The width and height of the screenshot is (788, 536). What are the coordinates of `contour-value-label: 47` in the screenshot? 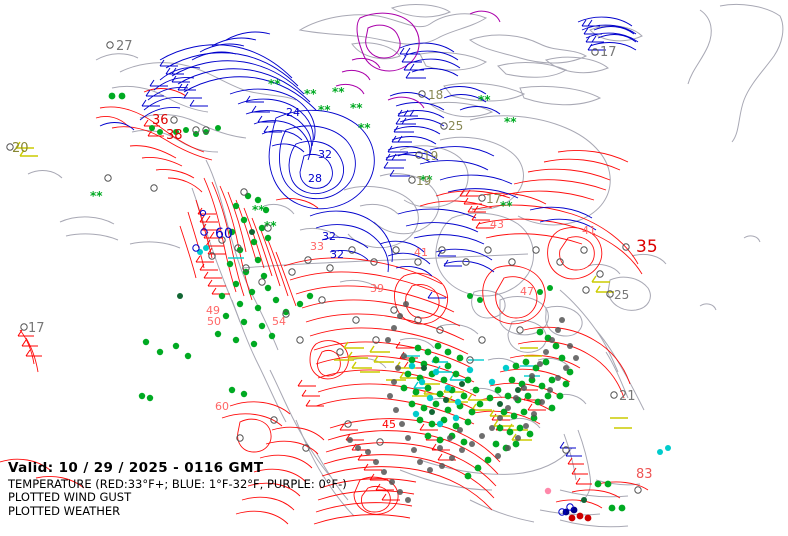 It's located at (527, 291).